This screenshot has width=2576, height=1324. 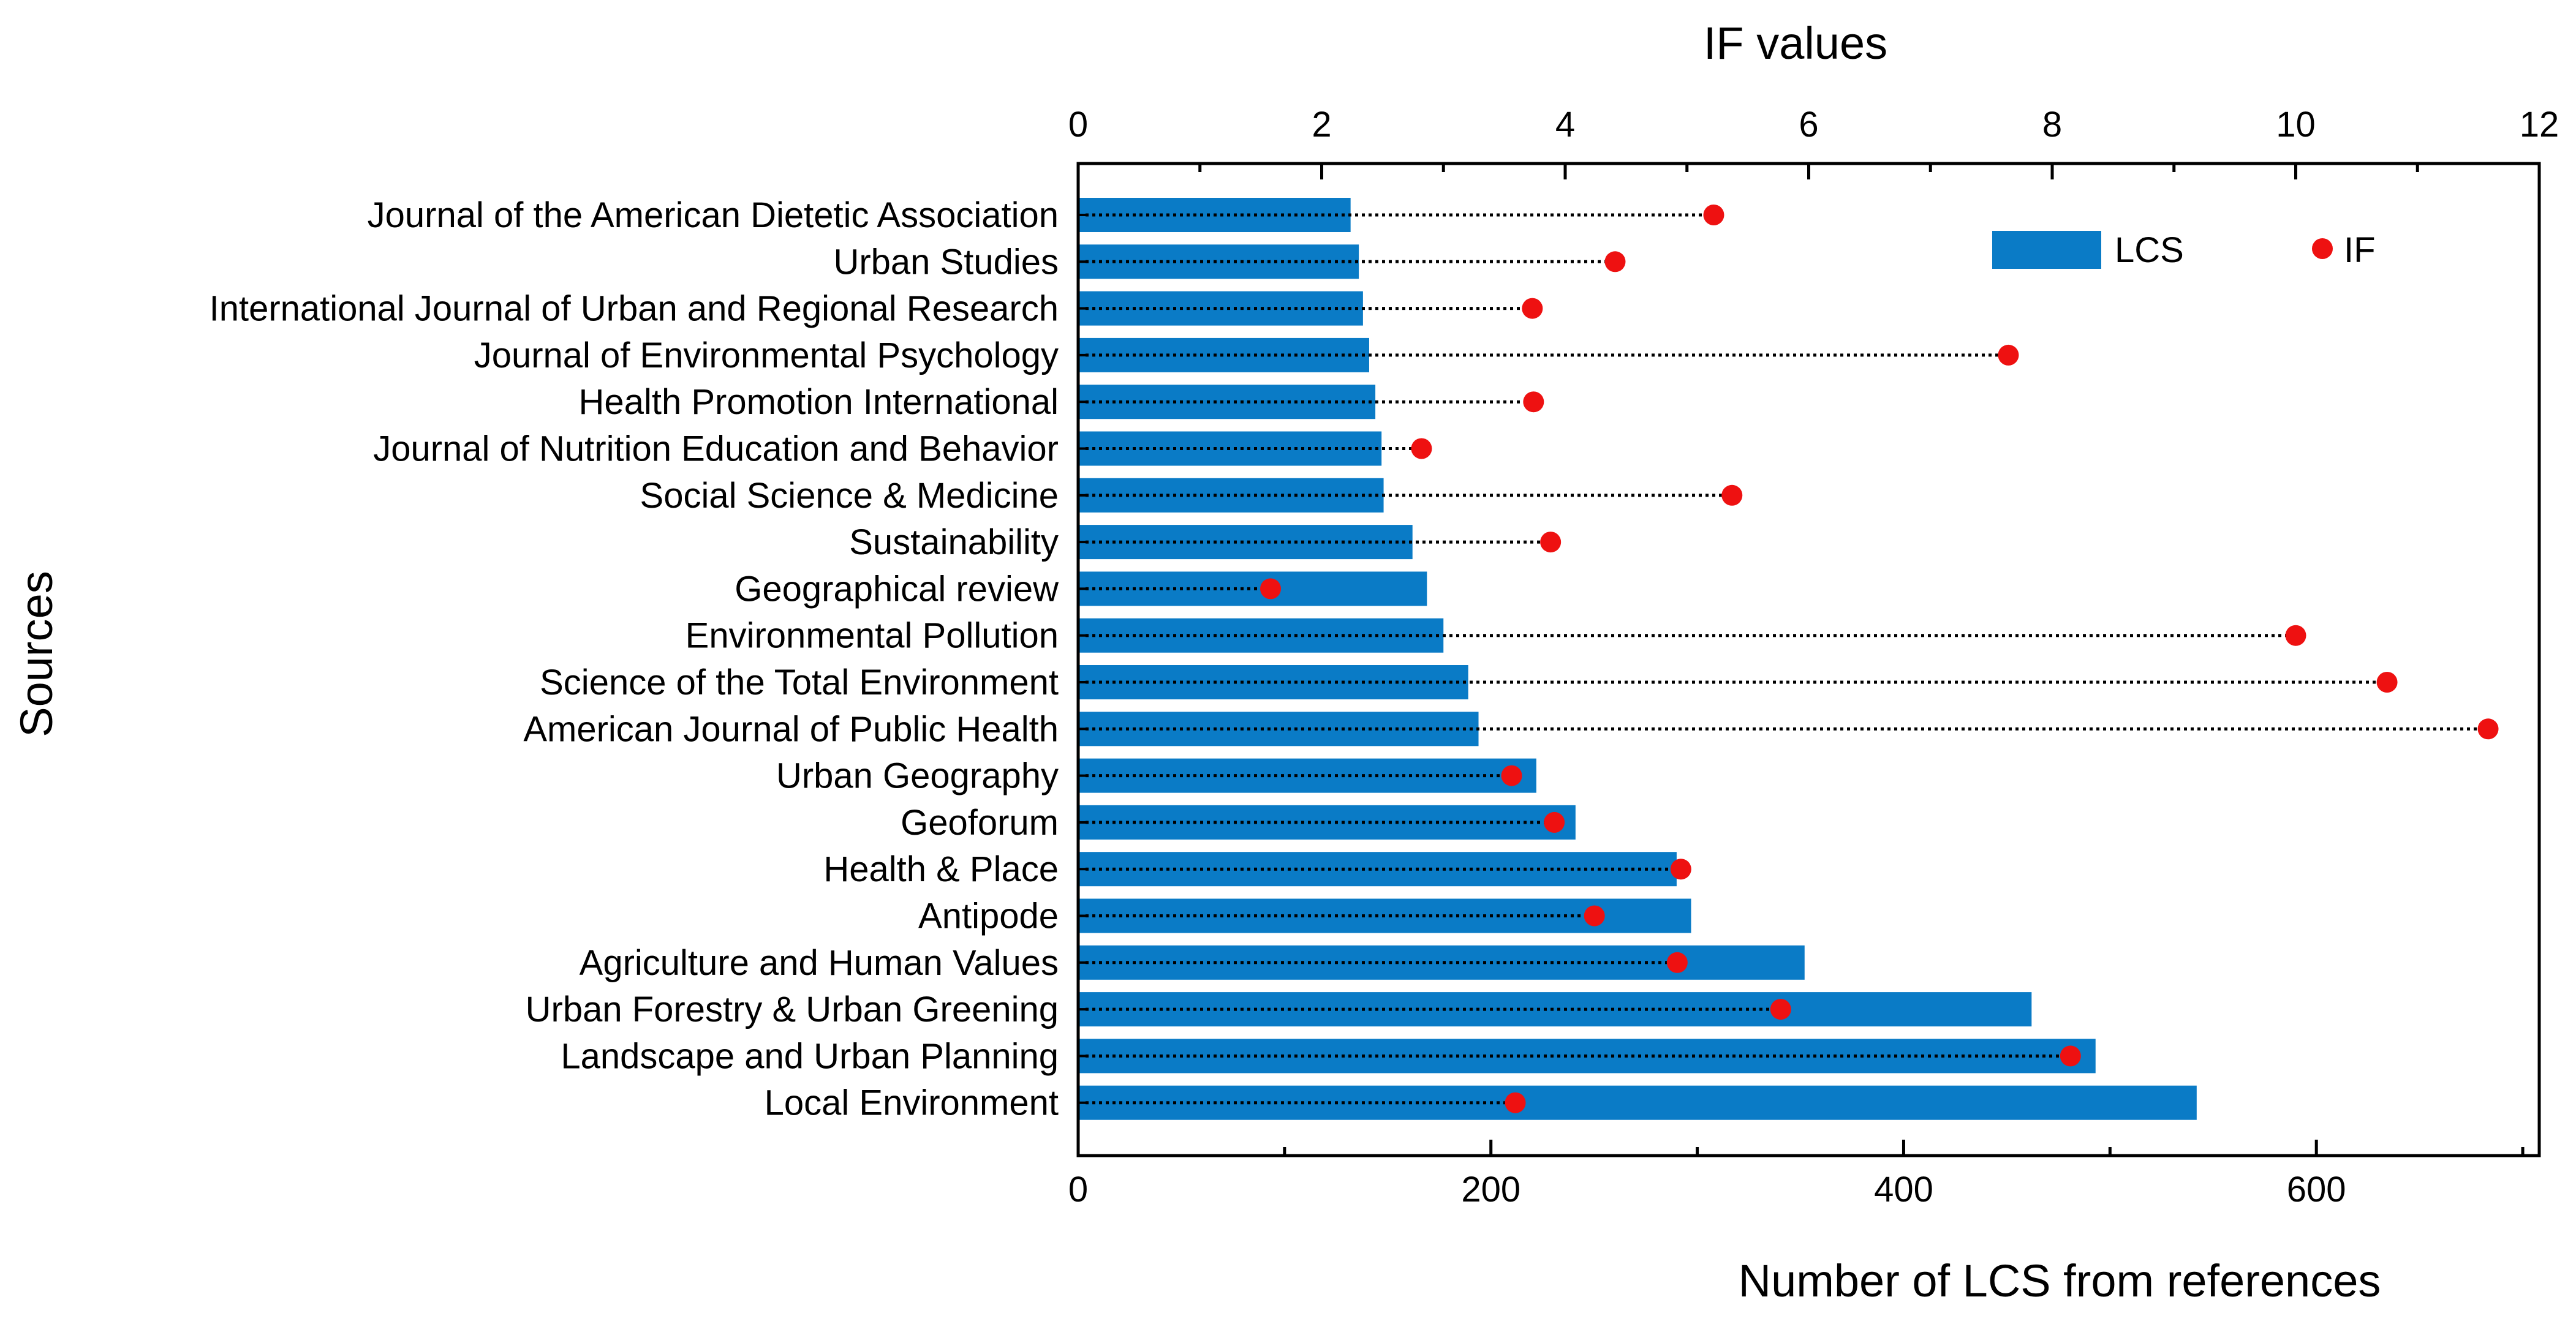 What do you see at coordinates (2149, 250) in the screenshot?
I see `legend-lcs-label: LCS` at bounding box center [2149, 250].